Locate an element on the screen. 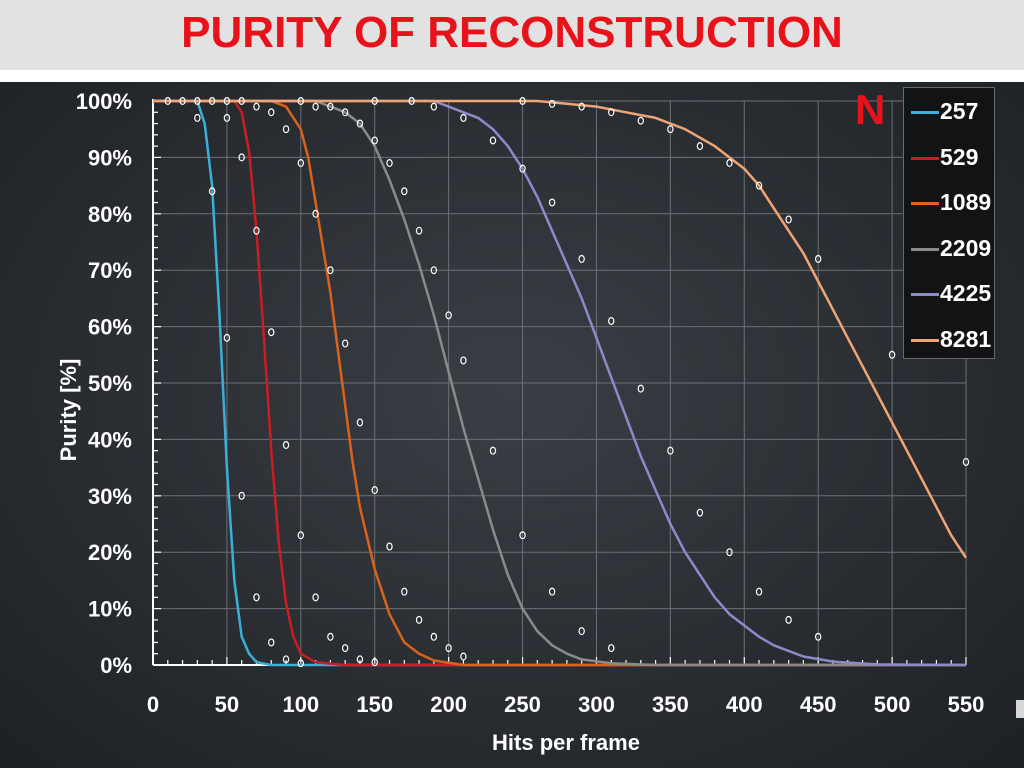  legend-item-8281: 8281 is located at coordinates (950, 339).